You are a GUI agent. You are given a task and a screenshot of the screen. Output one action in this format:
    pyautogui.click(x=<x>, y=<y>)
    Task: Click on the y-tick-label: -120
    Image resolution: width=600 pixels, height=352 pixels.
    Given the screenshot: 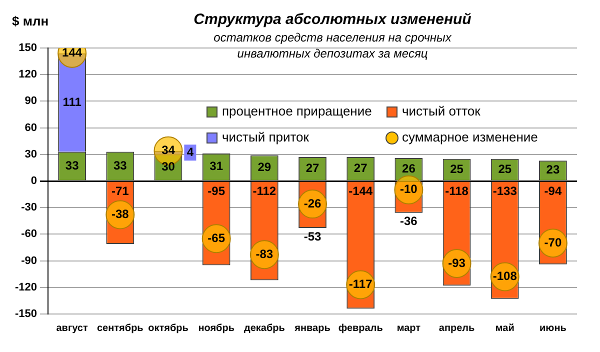 What is the action you would take?
    pyautogui.click(x=26, y=287)
    